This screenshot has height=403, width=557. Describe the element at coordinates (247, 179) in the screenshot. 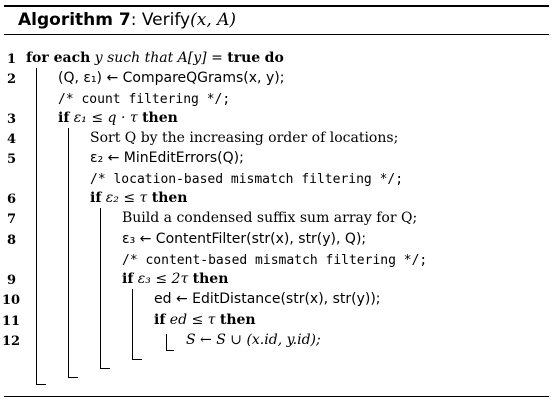

I see `comment-location-filtering: /* location-based mismatch filtering */;` at that location.